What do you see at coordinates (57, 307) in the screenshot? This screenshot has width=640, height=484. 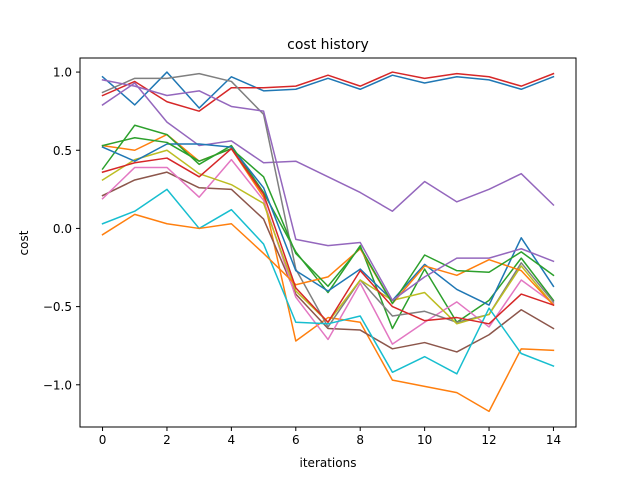 I see `y-tick-label: −0.5` at bounding box center [57, 307].